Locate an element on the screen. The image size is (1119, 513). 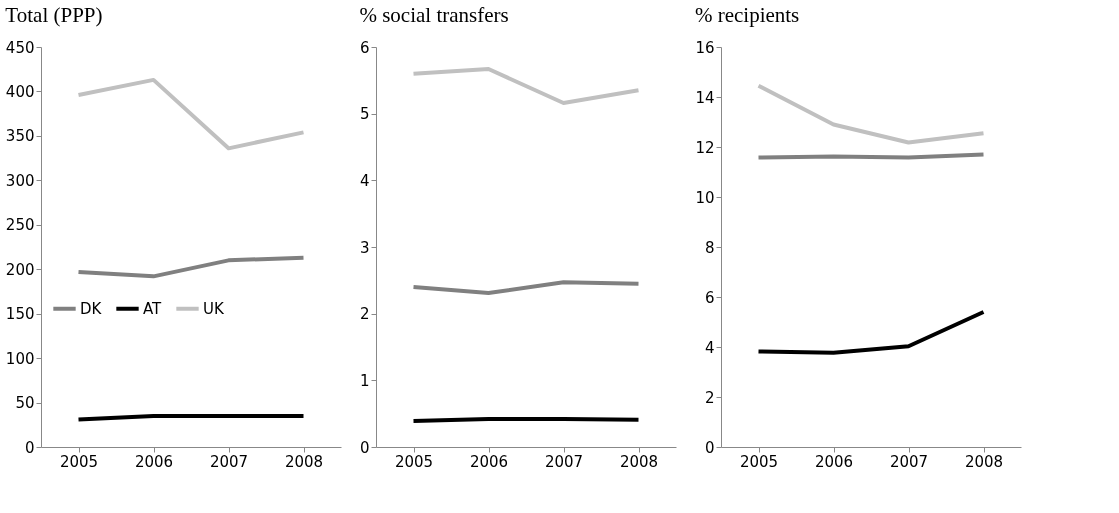
y-tick-label: 400 is located at coordinates (20, 91).